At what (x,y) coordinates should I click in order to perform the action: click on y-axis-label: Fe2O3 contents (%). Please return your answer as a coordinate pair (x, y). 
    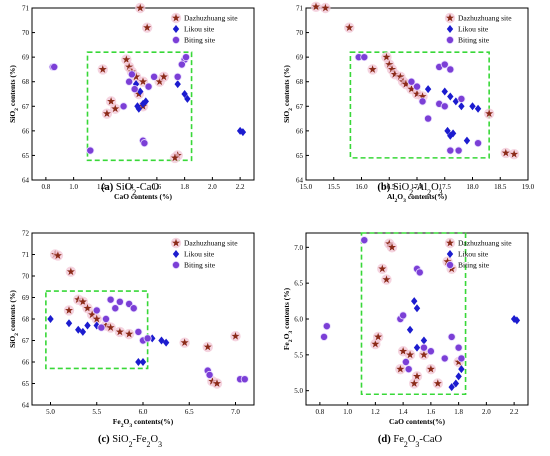
    Looking at the image, I should click on (288, 318).